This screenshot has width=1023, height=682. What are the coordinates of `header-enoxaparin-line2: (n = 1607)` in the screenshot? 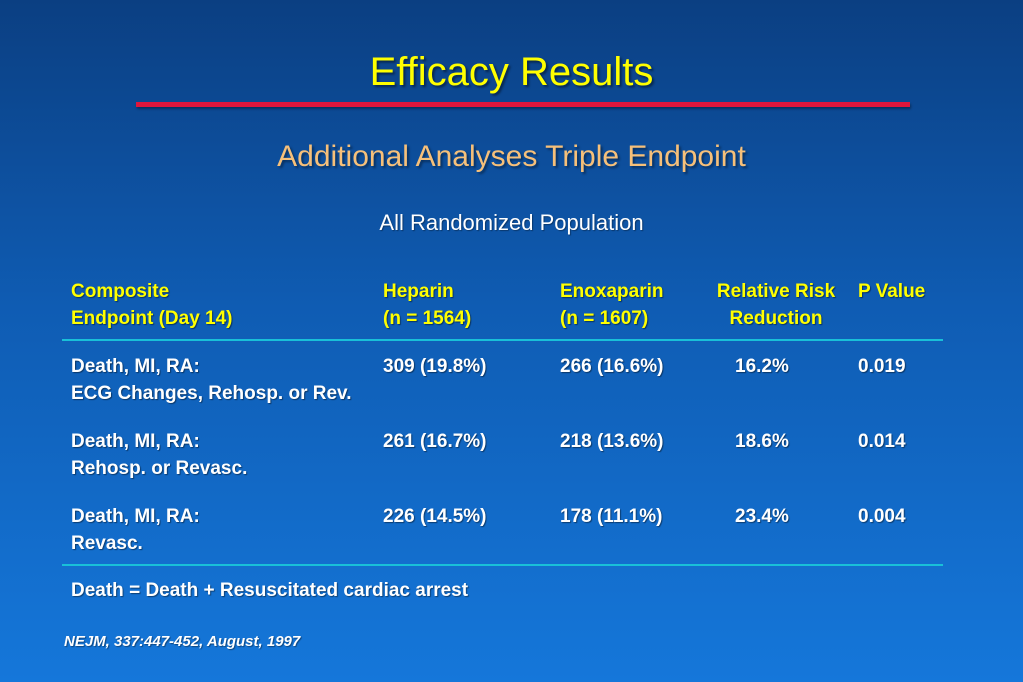 It's located at (604, 318).